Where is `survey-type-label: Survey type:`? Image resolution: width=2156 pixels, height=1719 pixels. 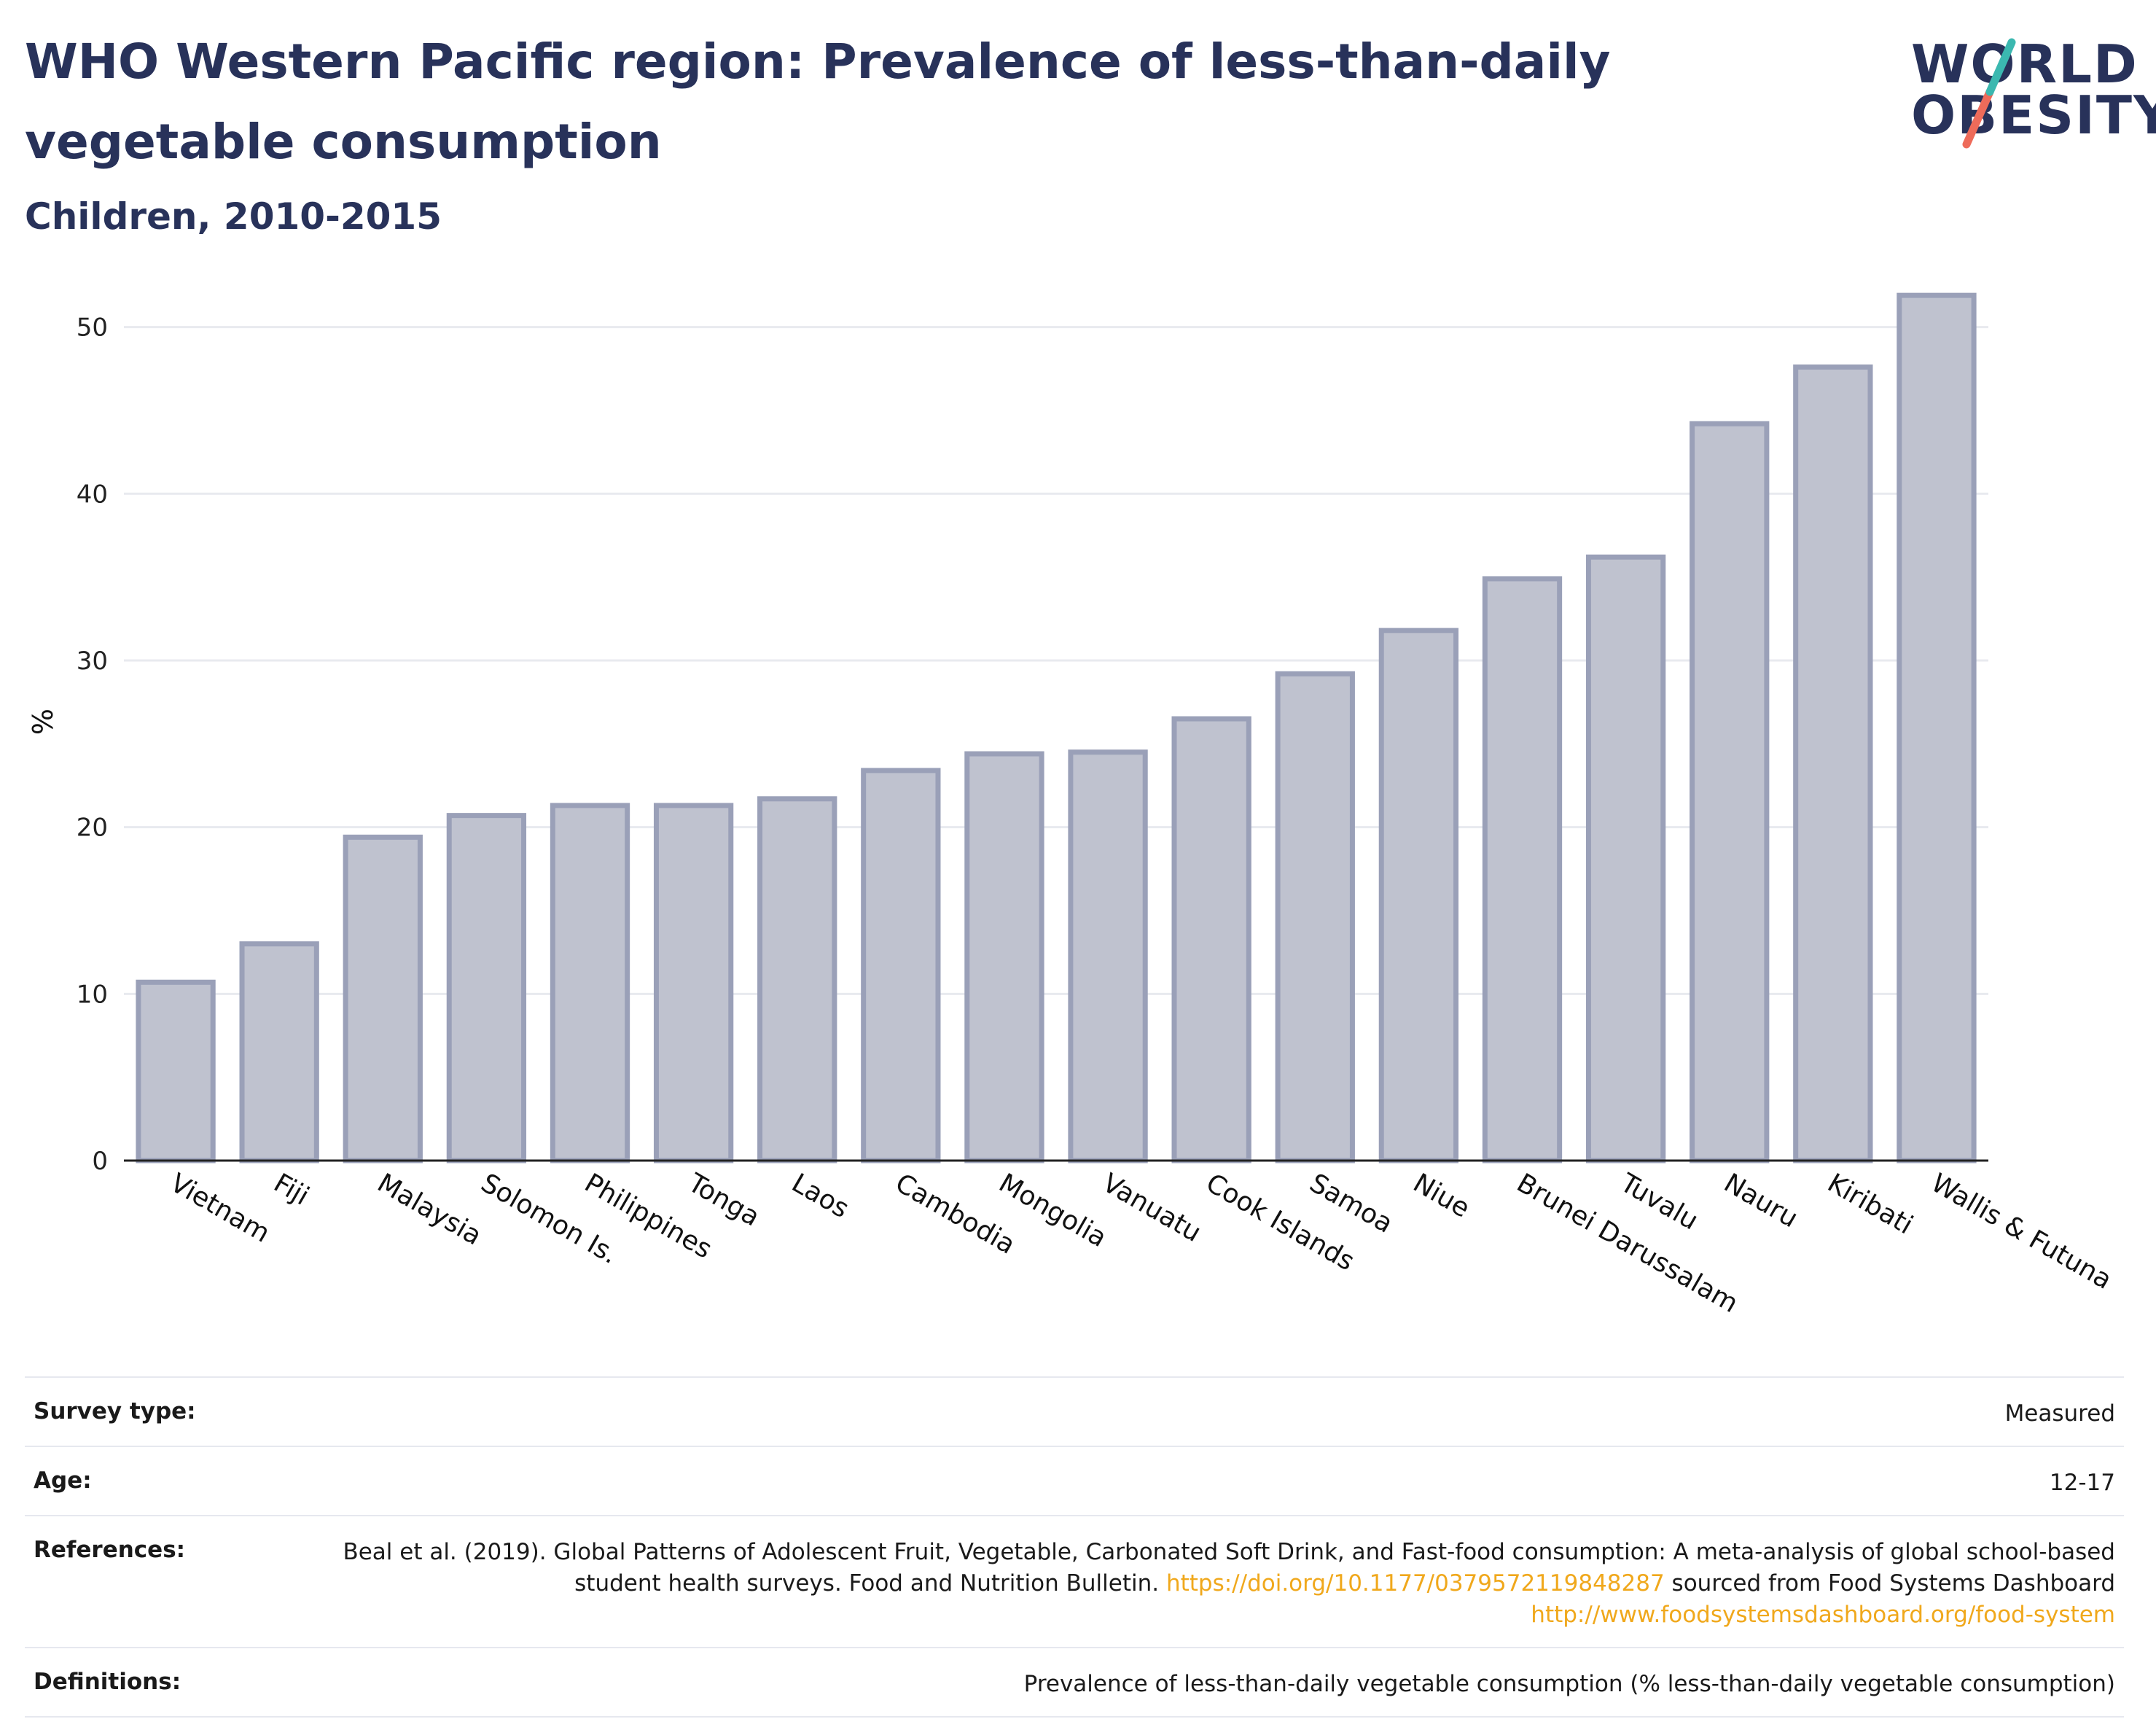 survey-type-label: Survey type: is located at coordinates (115, 1411).